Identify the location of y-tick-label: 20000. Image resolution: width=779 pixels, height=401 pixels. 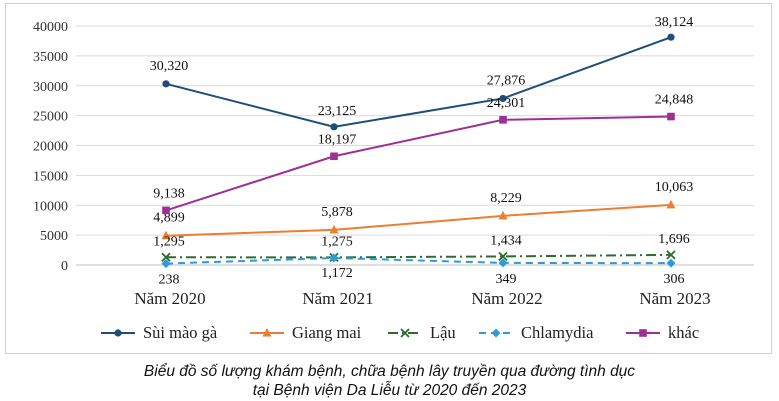
(50, 147).